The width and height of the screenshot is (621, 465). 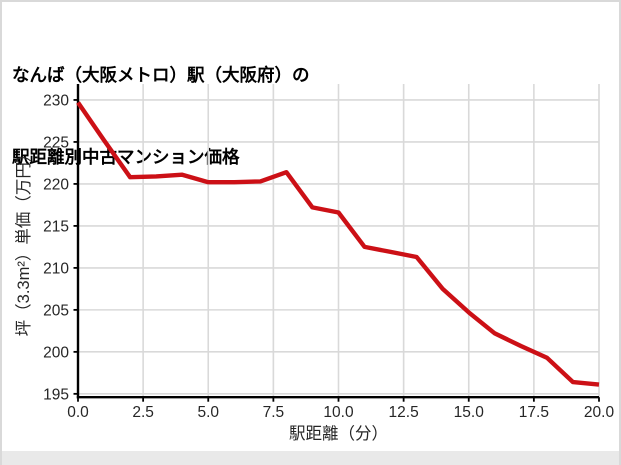 What do you see at coordinates (56, 247) in the screenshot?
I see `y-axis-tick-labels: 195 200 205 210 215 220 225 230` at bounding box center [56, 247].